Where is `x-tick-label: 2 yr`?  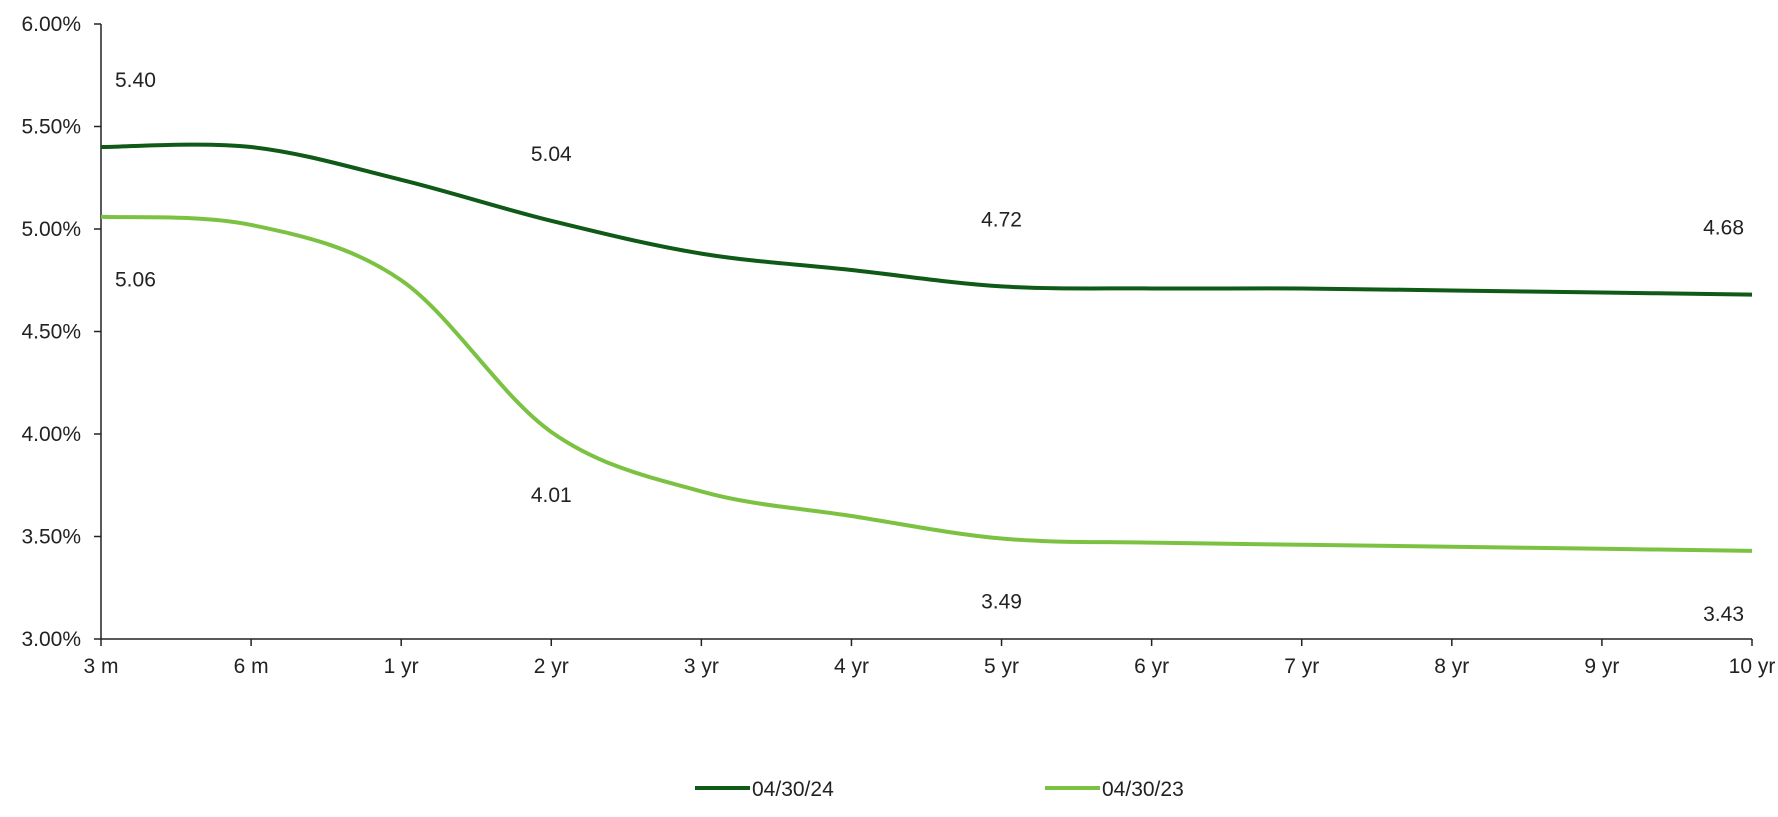 x-tick-label: 2 yr is located at coordinates (551, 666).